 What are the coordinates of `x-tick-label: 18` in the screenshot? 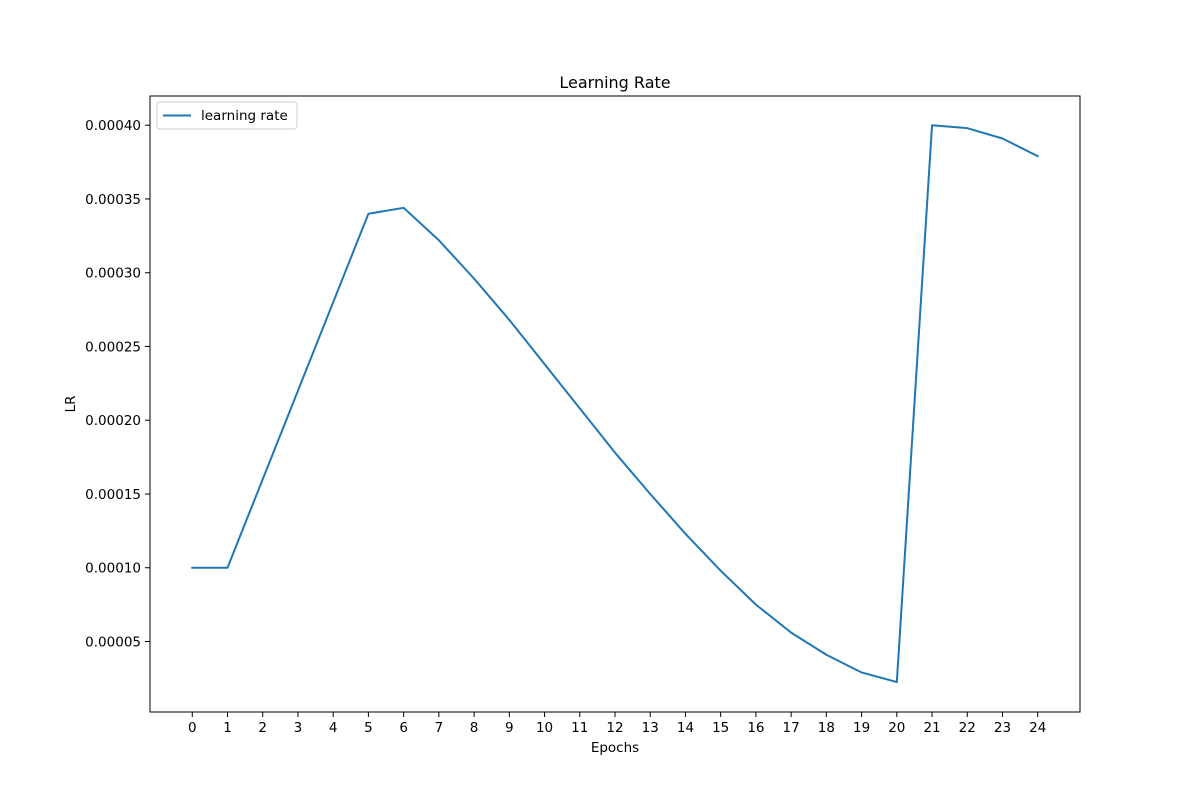 It's located at (826, 728).